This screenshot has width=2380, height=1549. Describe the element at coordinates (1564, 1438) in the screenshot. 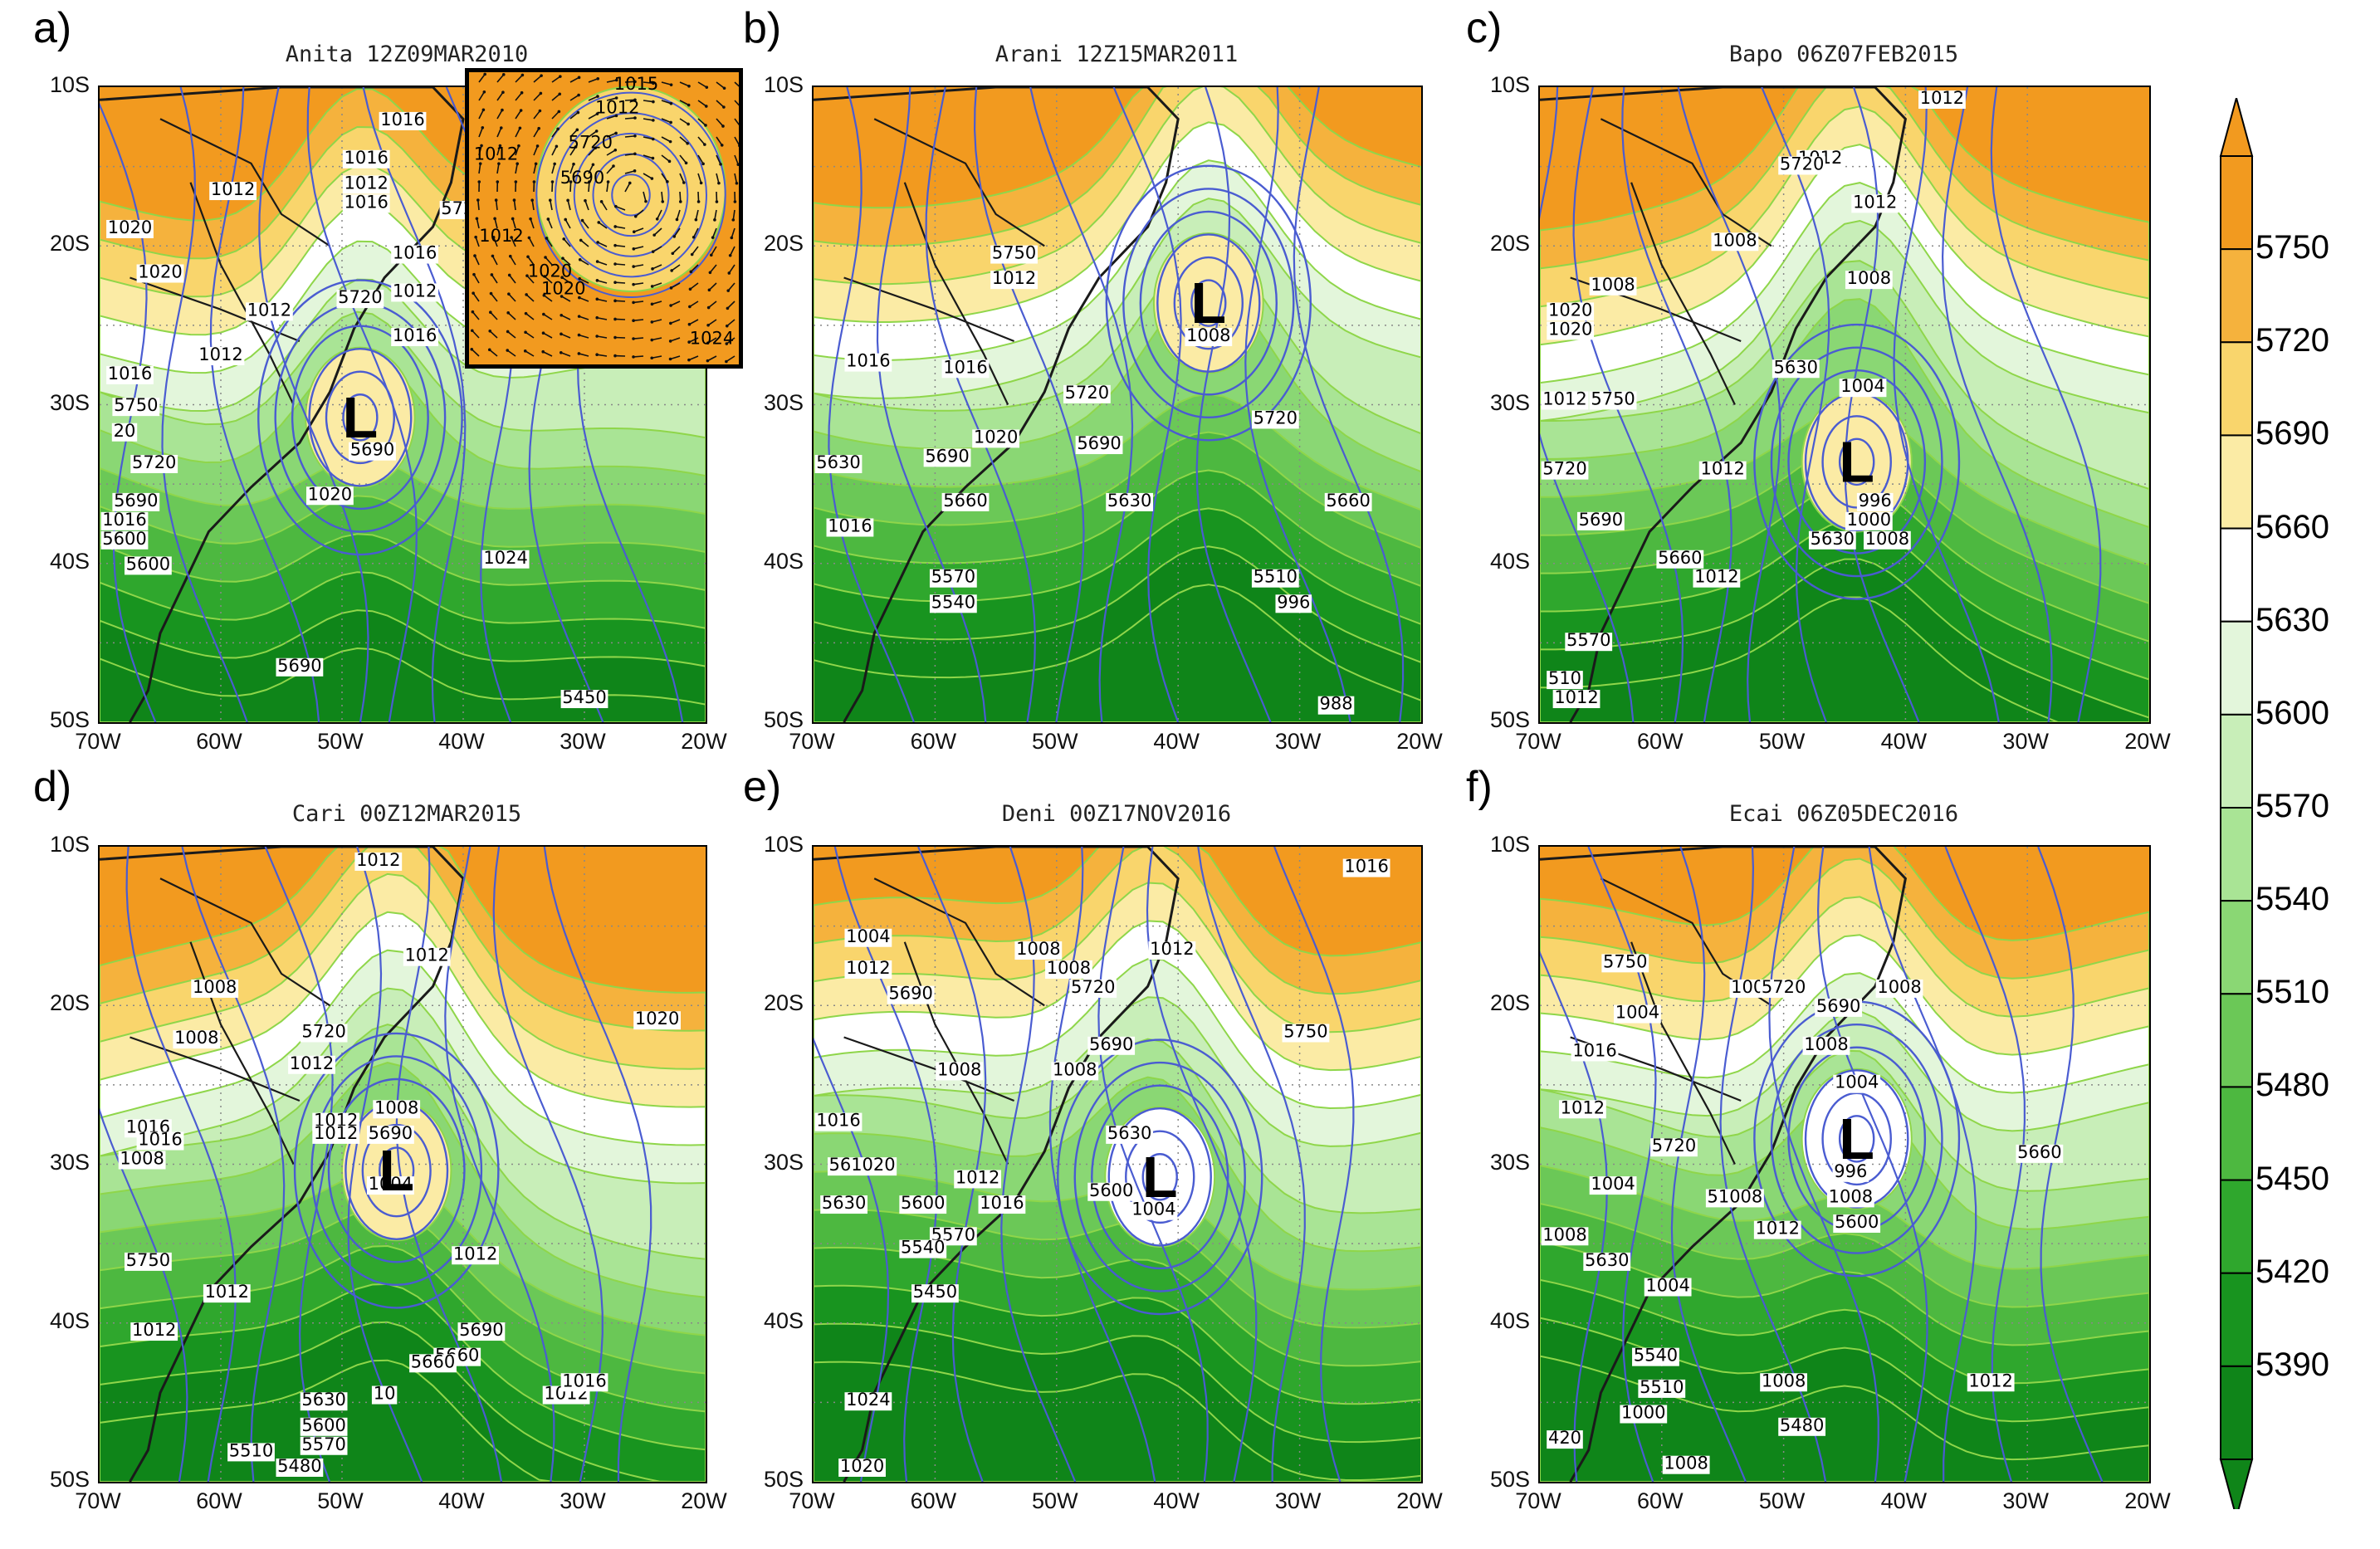

I see `contour-label: 420` at that location.